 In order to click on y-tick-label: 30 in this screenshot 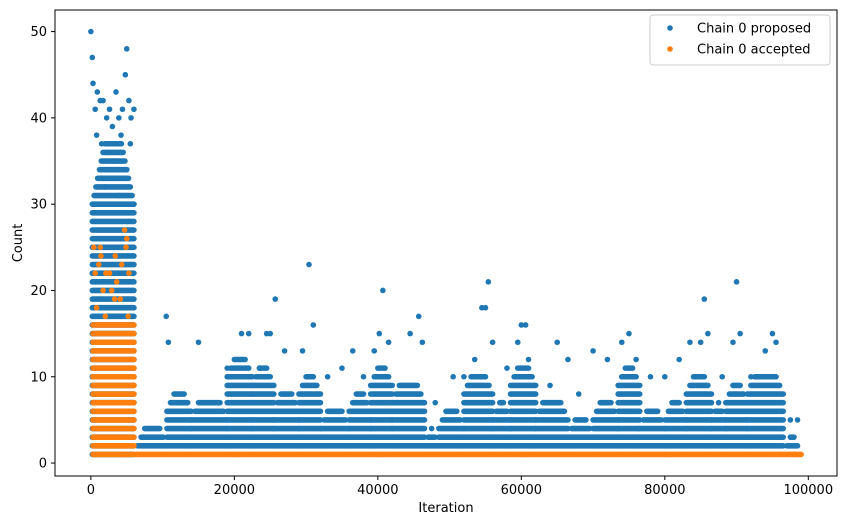, I will do `click(38, 205)`.